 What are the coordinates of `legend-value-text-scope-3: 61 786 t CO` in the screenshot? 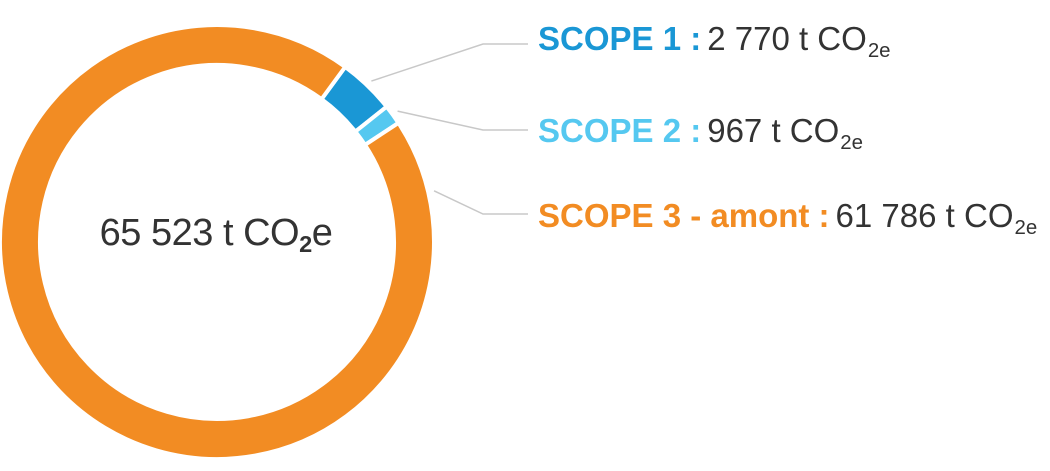 It's located at (924, 215).